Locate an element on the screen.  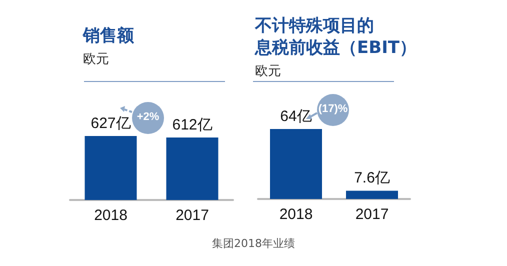
data-label: 64亿 is located at coordinates (296, 116).